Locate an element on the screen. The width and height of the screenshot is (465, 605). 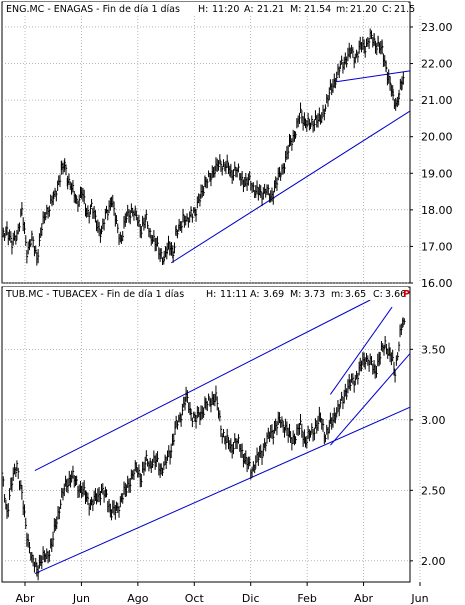
tubacex-quote-close: 3.66 is located at coordinates (395, 294).